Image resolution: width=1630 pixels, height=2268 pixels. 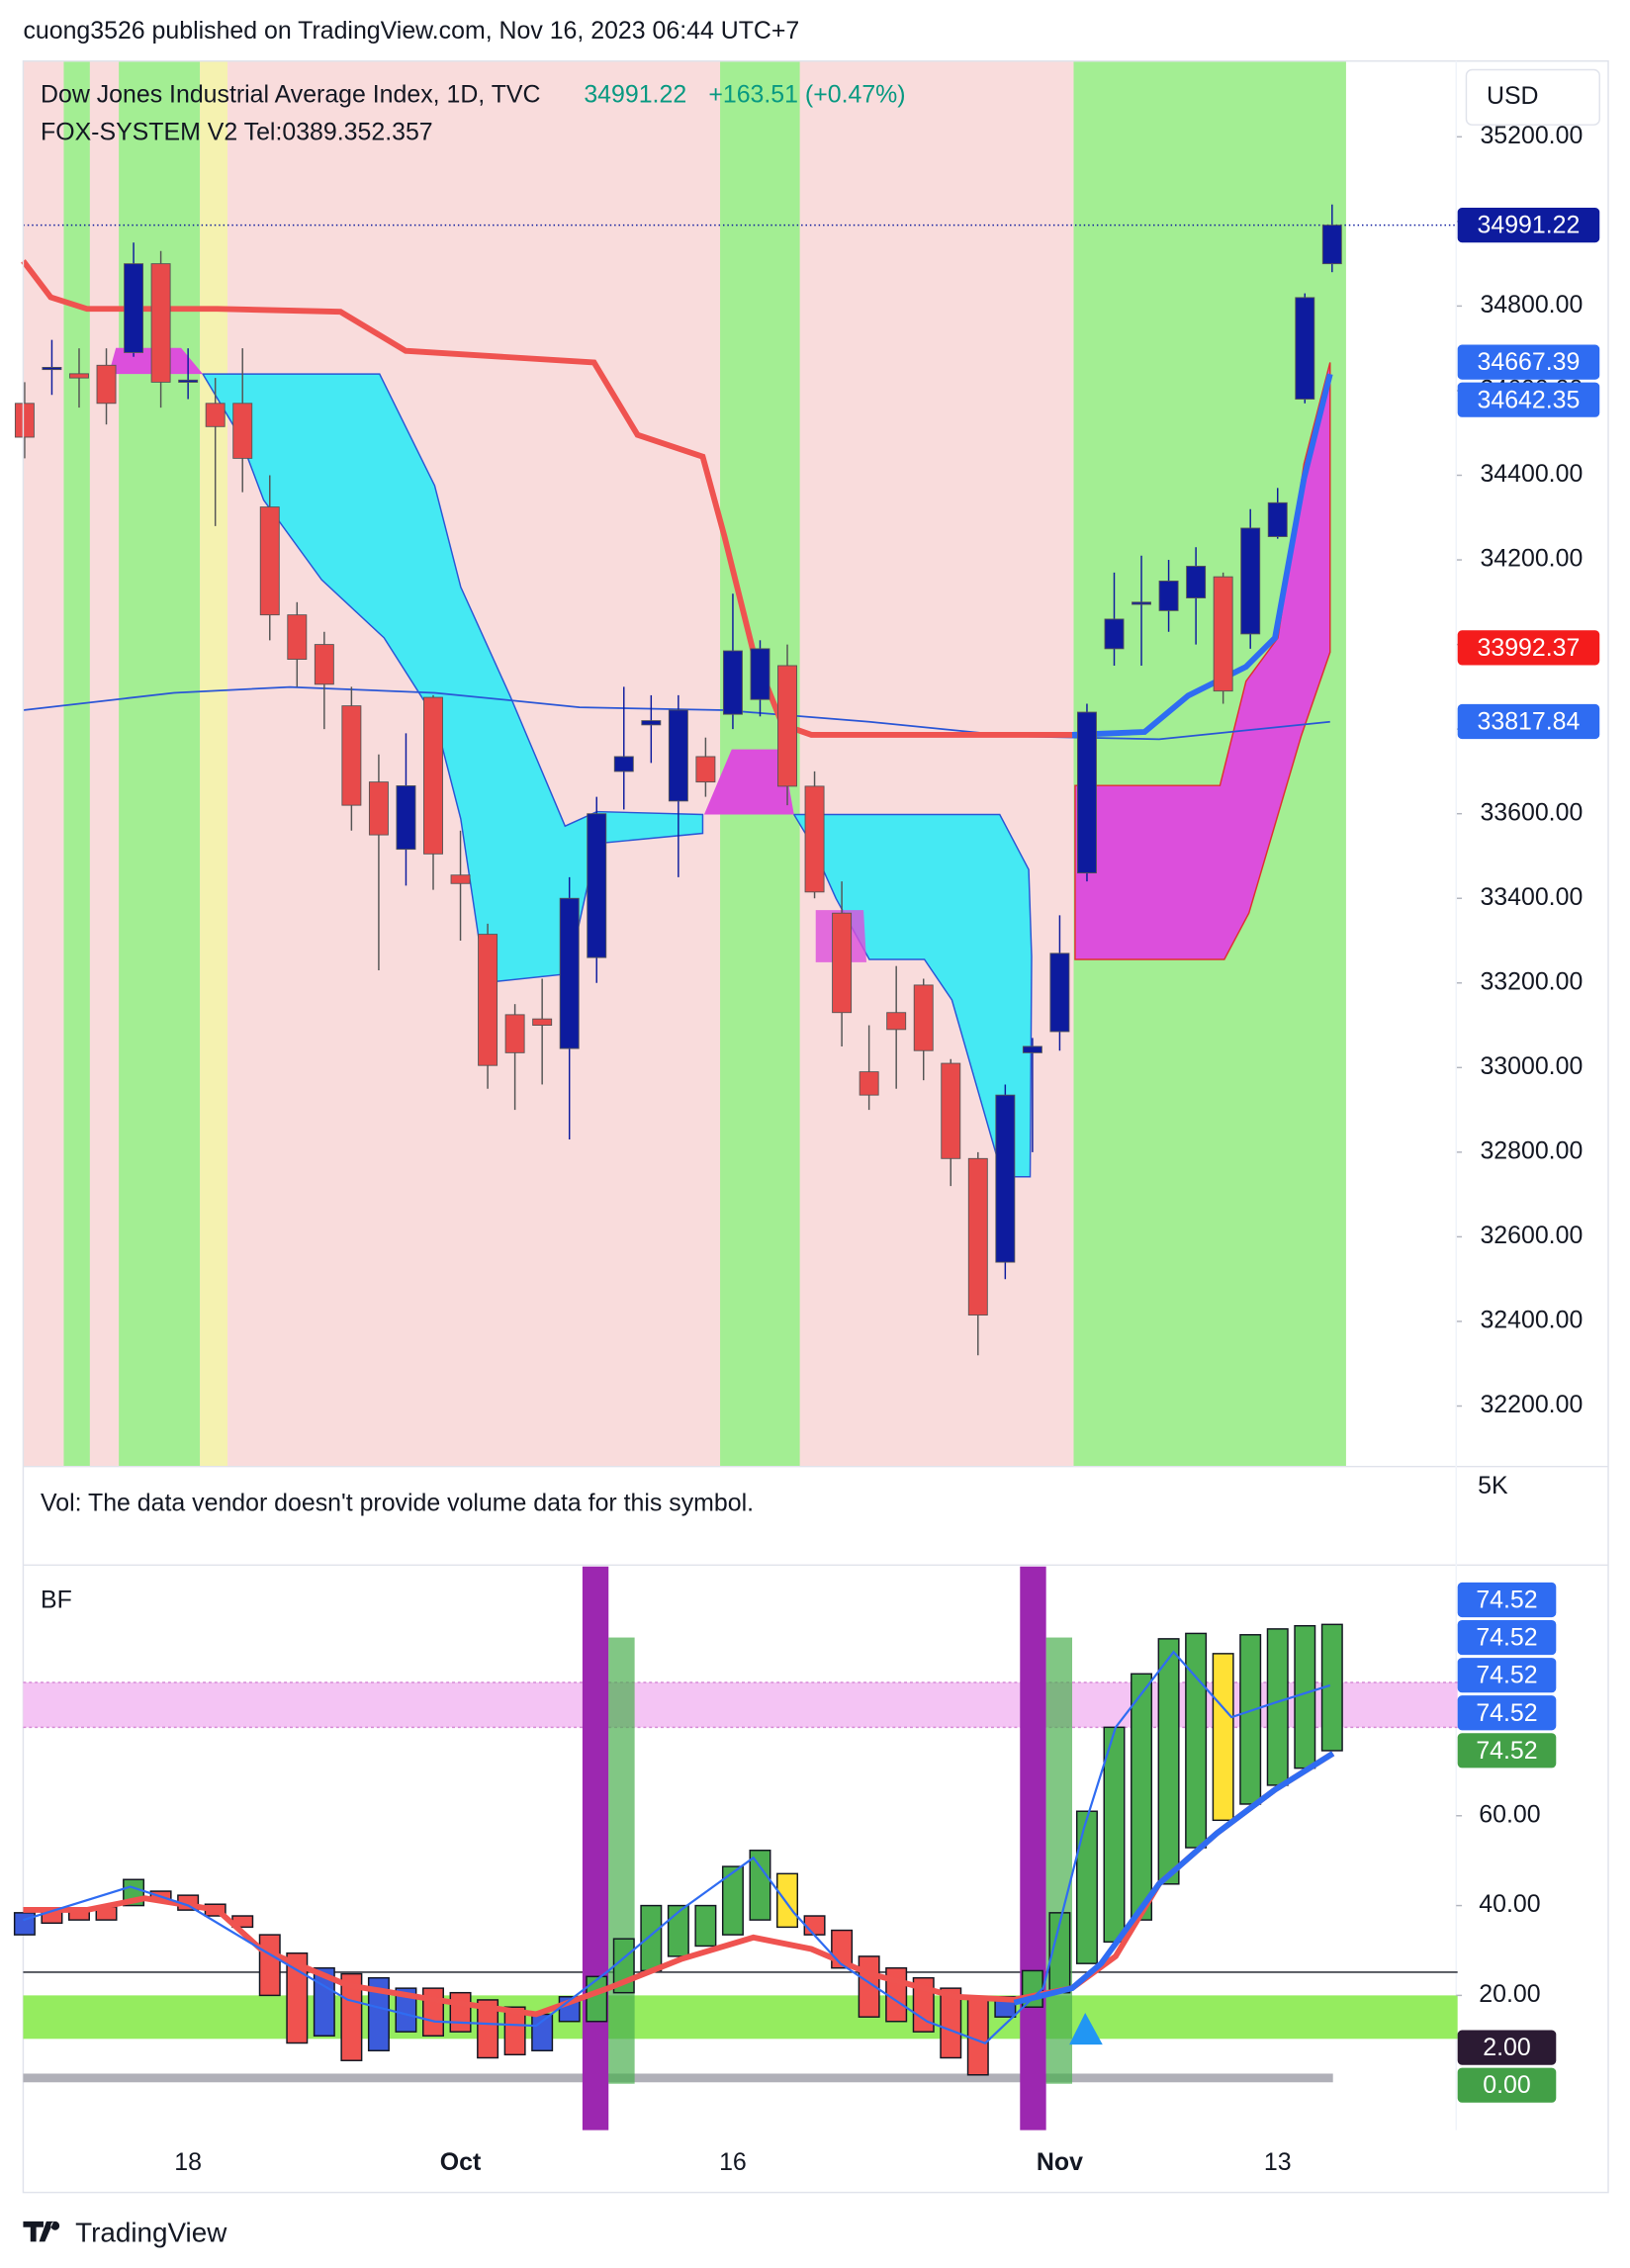 I want to click on value-label: 2.00, so click(x=1506, y=2047).